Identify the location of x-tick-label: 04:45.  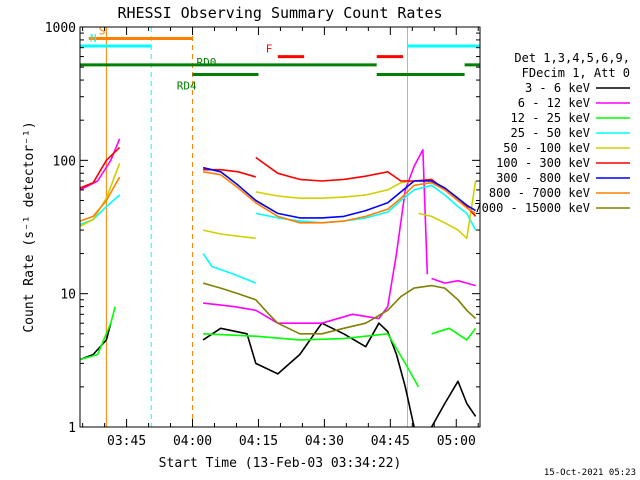
(390, 441).